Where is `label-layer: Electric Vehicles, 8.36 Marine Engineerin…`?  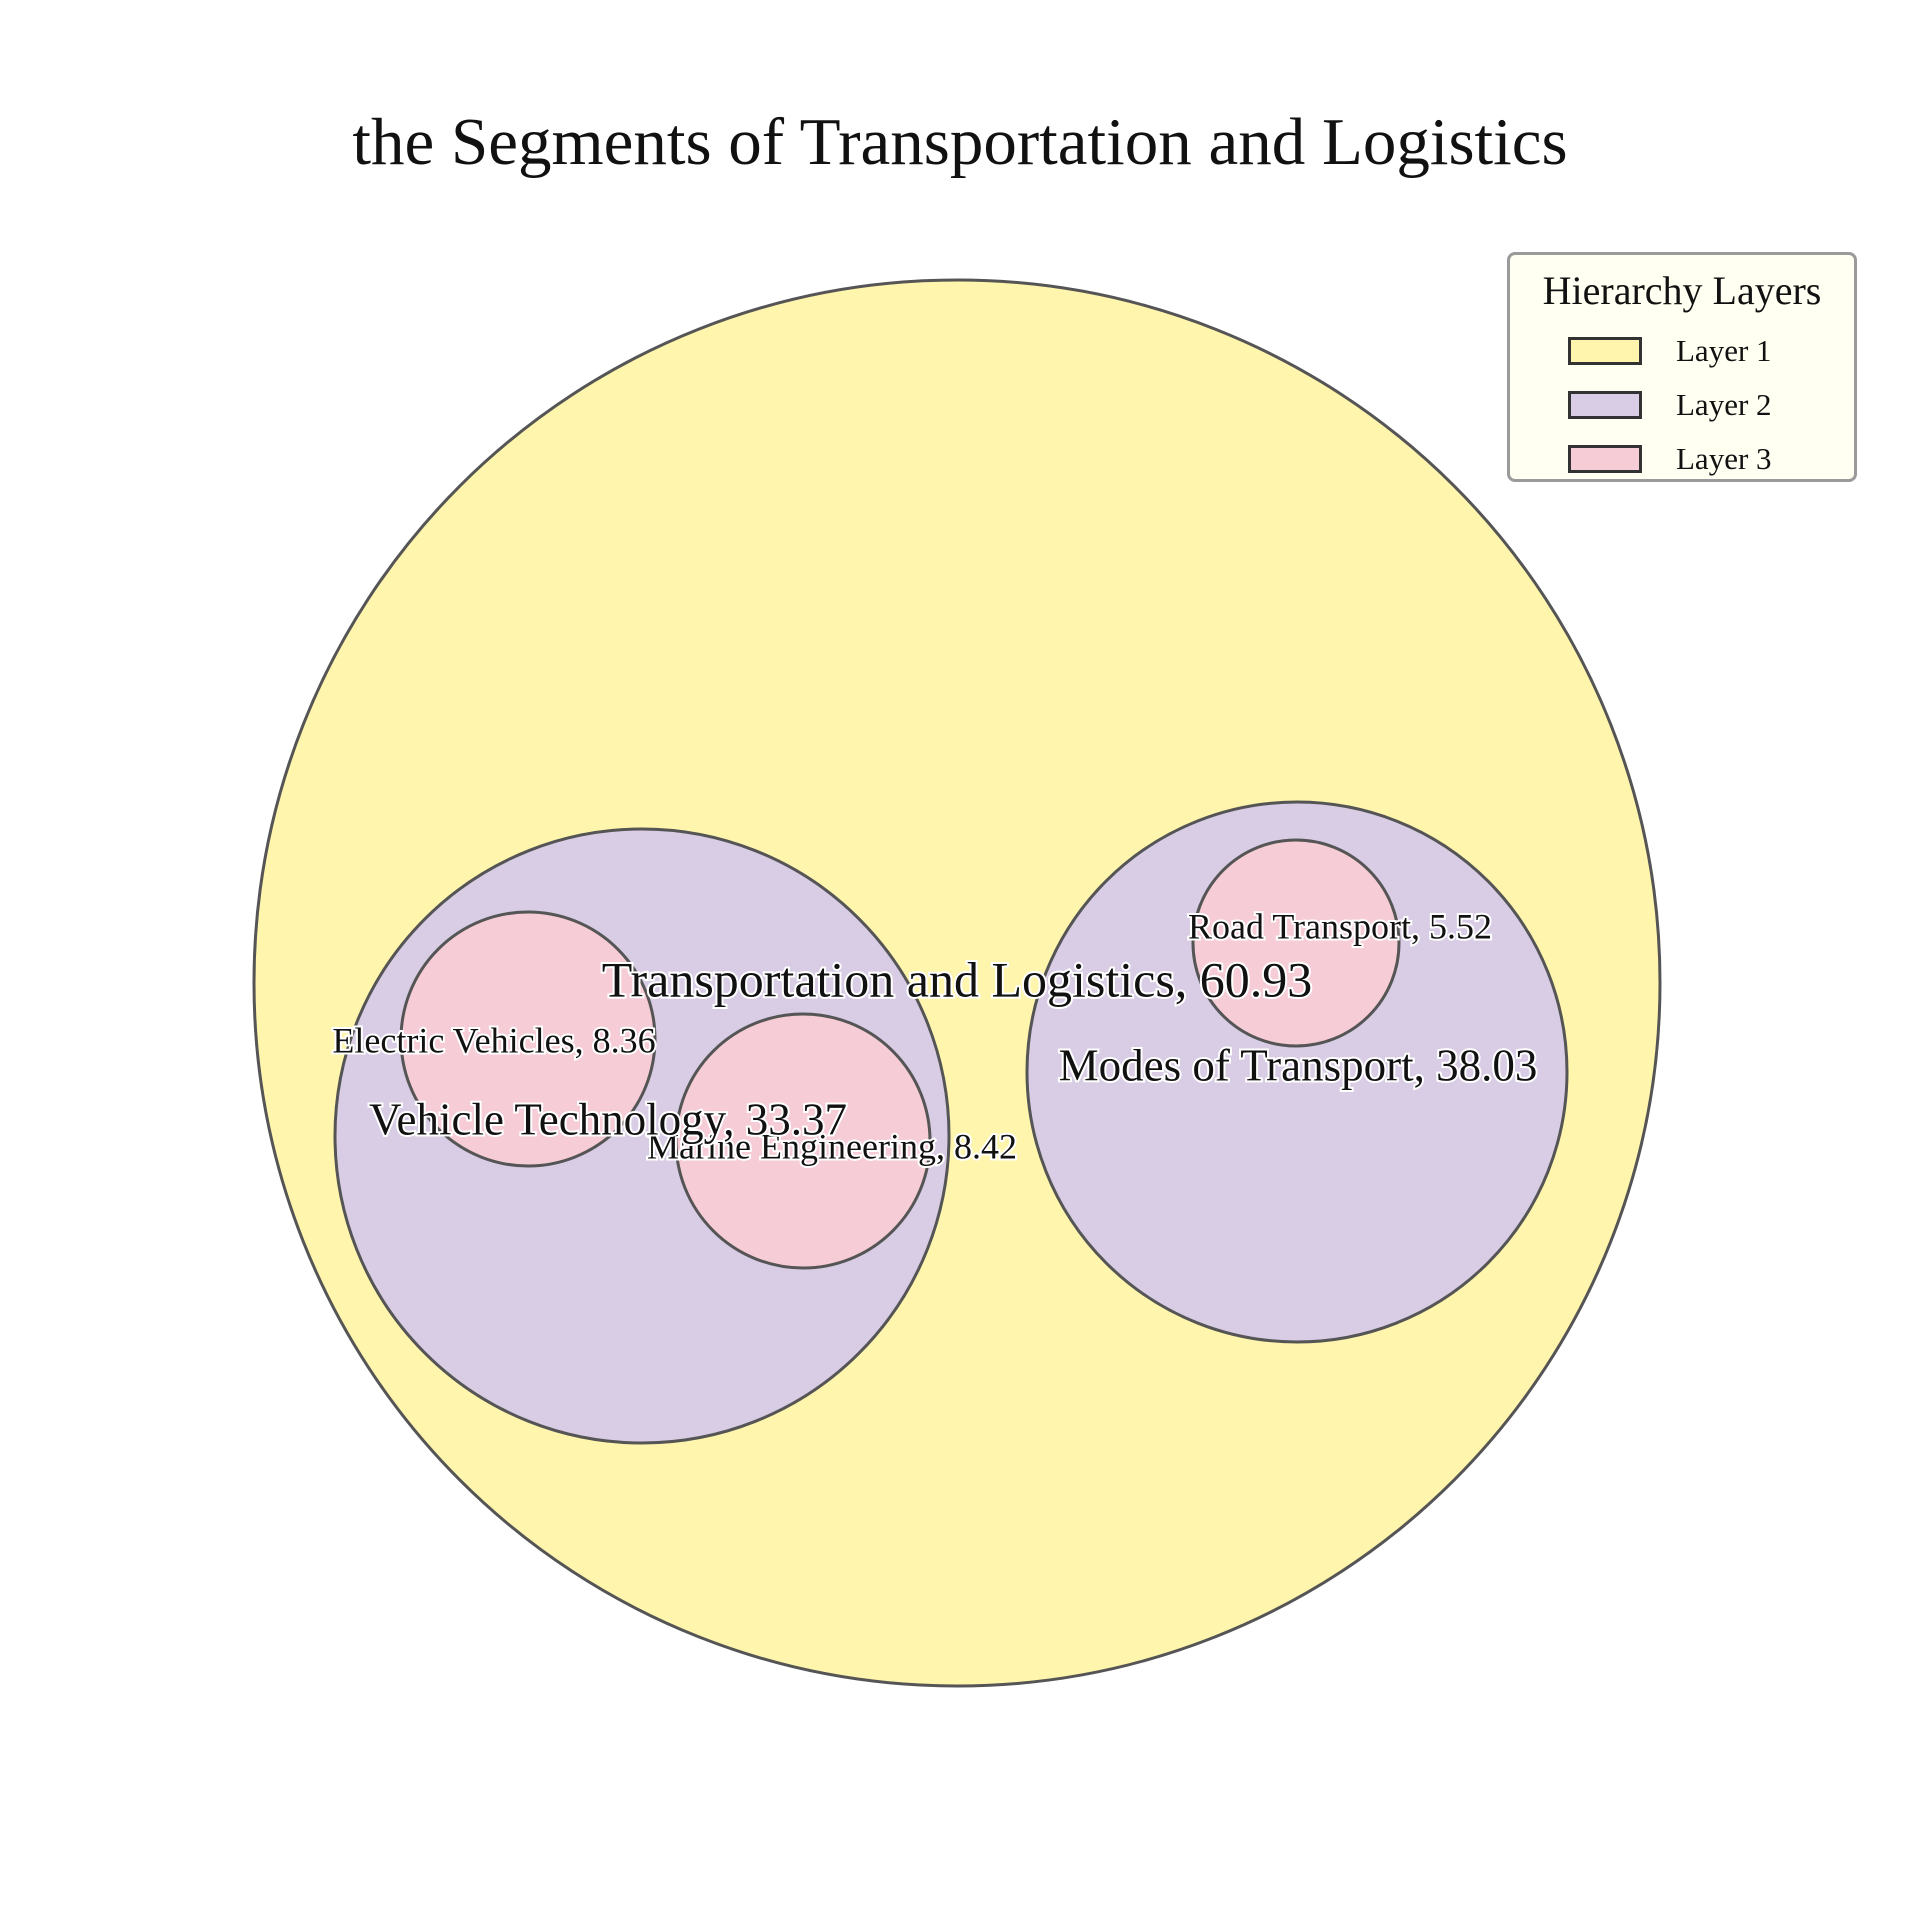
label-layer: Electric Vehicles, 8.36 Marine Engineerin… is located at coordinates (934, 1036).